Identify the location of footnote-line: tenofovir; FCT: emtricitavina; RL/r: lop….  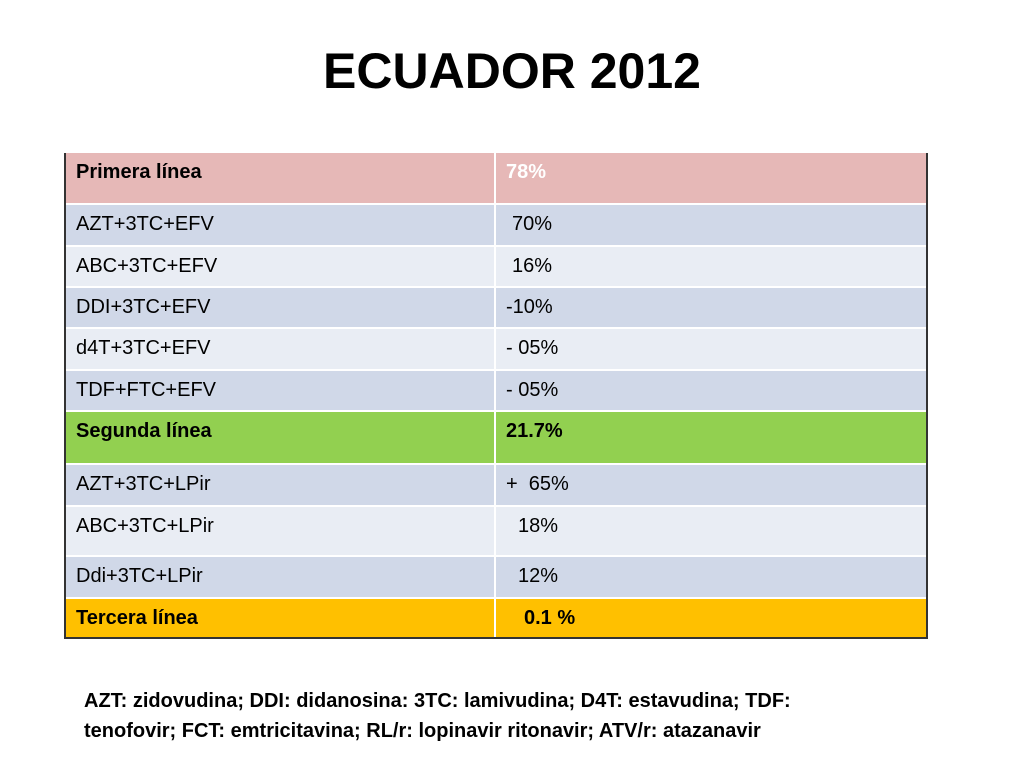
(422, 731).